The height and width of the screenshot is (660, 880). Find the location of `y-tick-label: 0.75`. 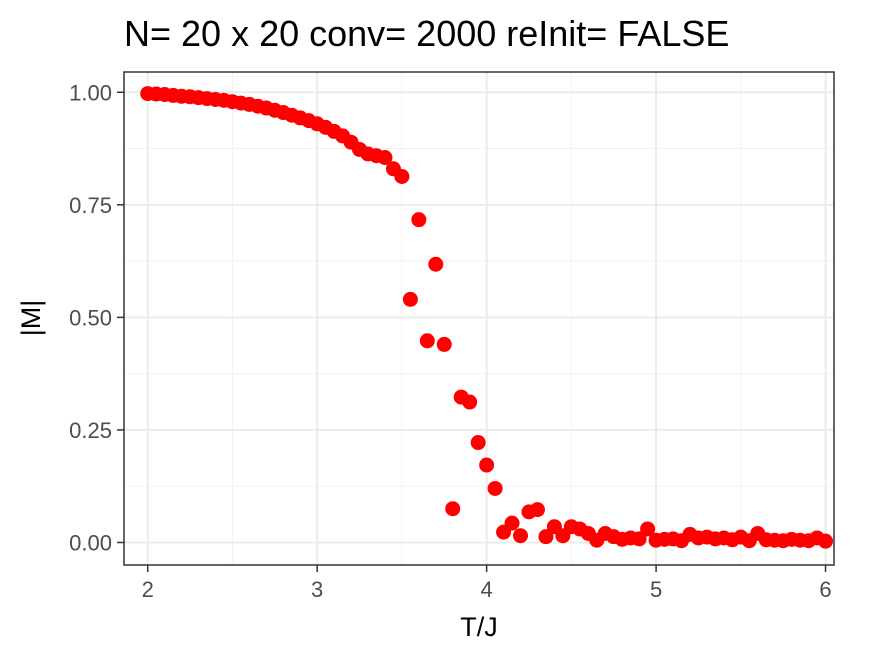

y-tick-label: 0.75 is located at coordinates (90, 205).